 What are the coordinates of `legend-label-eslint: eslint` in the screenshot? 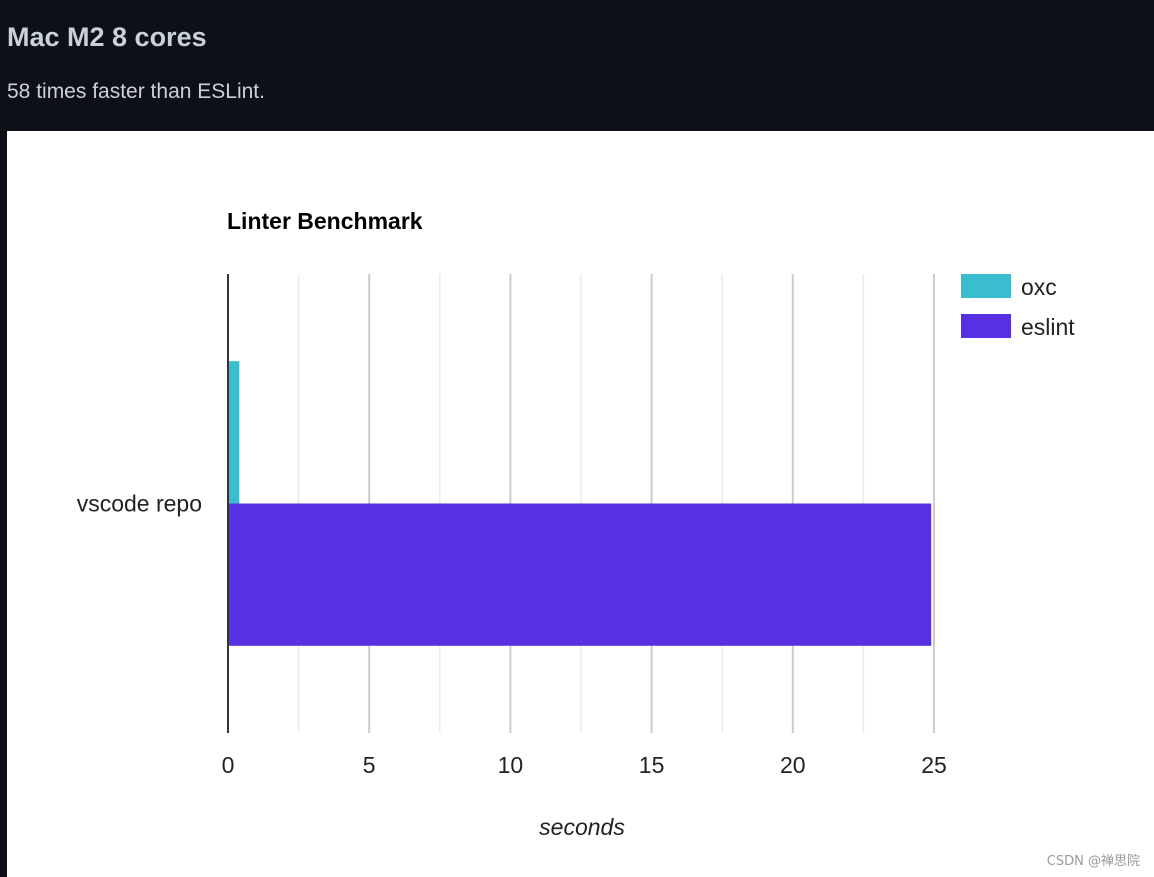 It's located at (1048, 327).